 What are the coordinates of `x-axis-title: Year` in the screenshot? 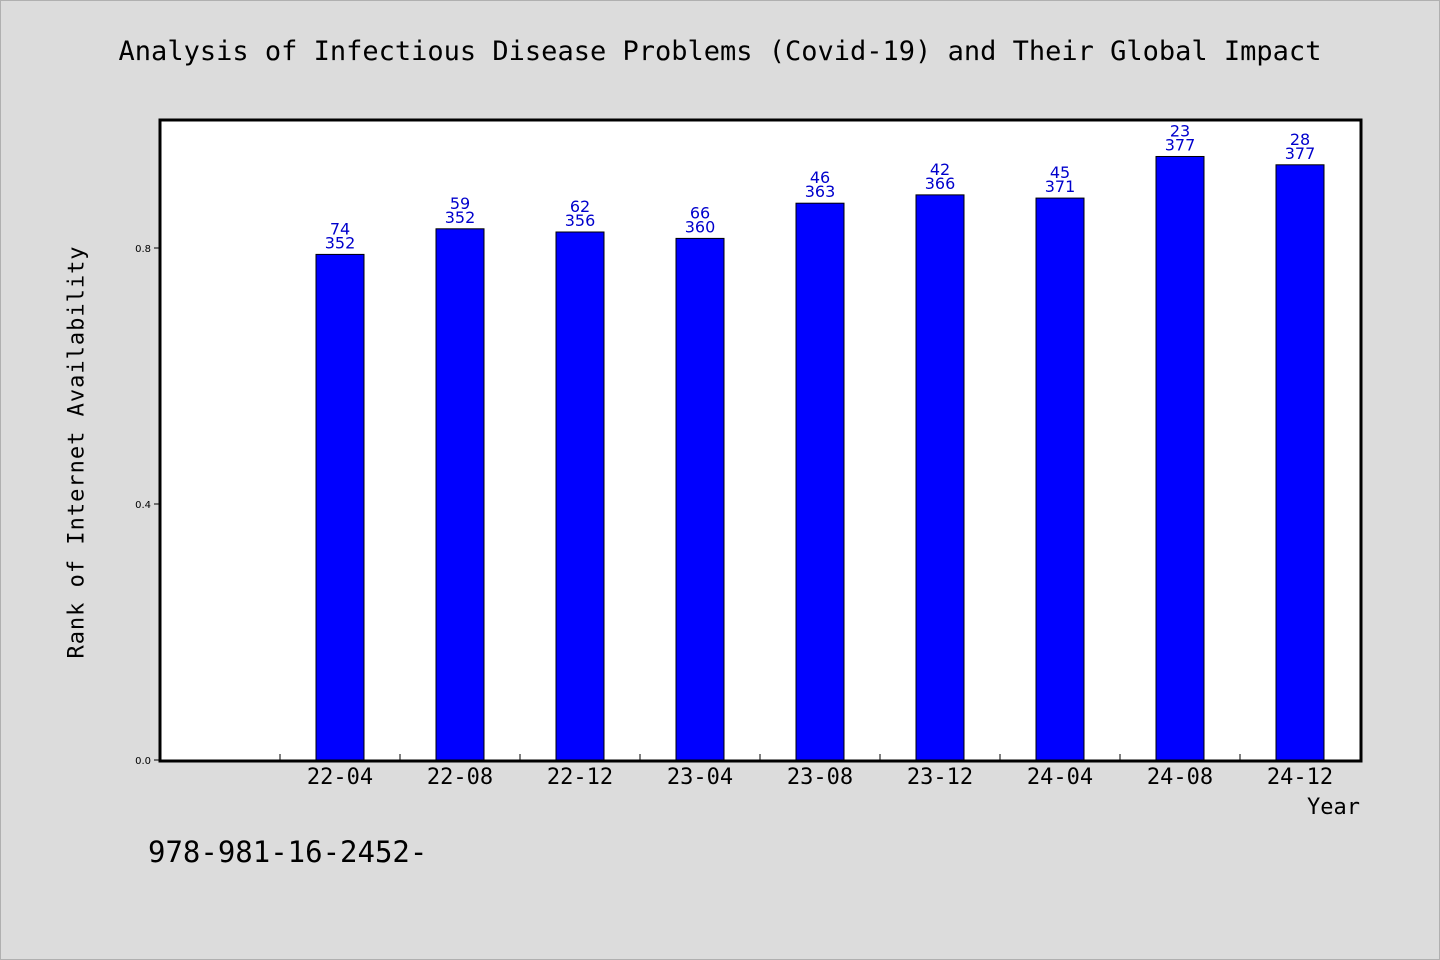 It's located at (1333, 807).